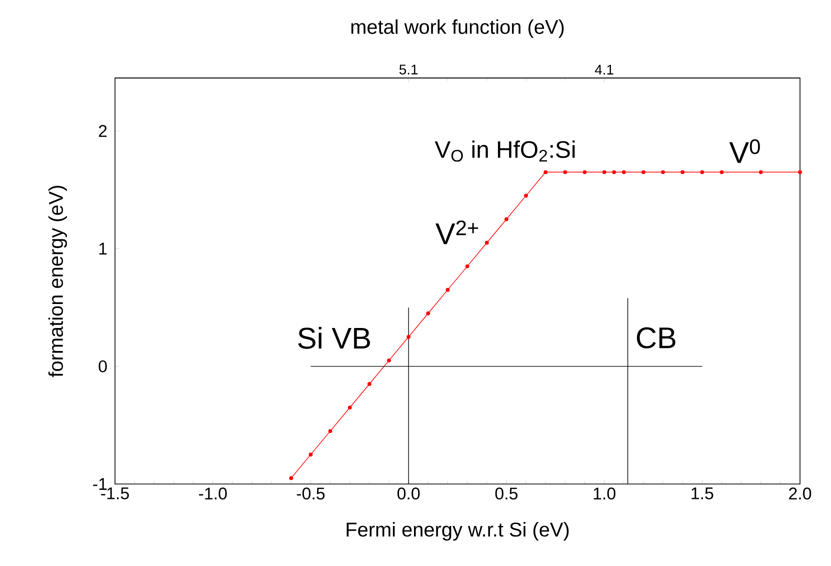 This screenshot has width=831, height=566. What do you see at coordinates (605, 494) in the screenshot?
I see `x-tick-label: 1.0` at bounding box center [605, 494].